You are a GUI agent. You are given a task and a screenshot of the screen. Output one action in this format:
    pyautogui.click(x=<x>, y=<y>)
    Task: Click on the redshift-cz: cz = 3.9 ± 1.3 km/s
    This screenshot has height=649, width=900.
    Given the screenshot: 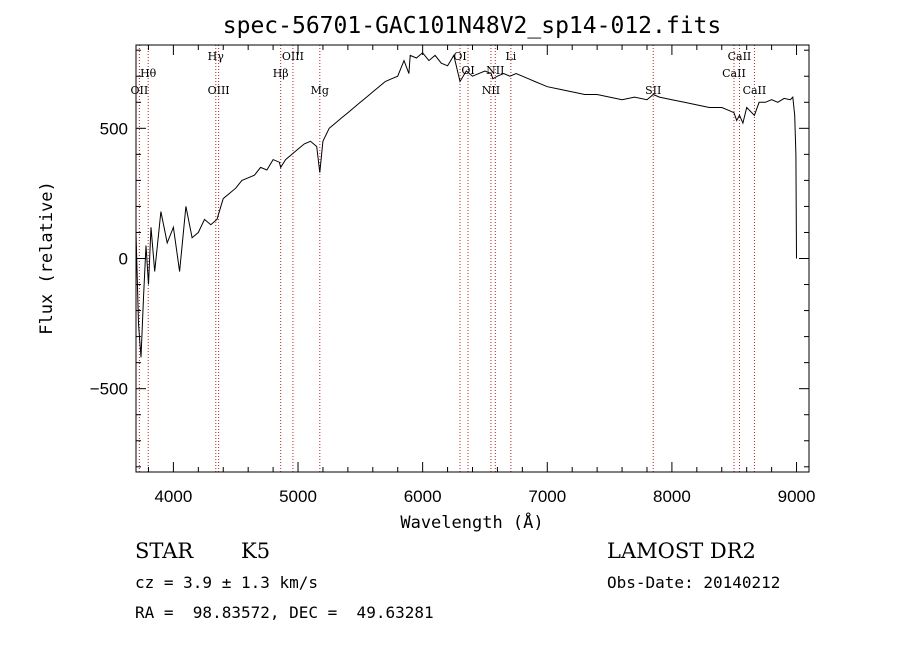 What is the action you would take?
    pyautogui.click(x=227, y=582)
    